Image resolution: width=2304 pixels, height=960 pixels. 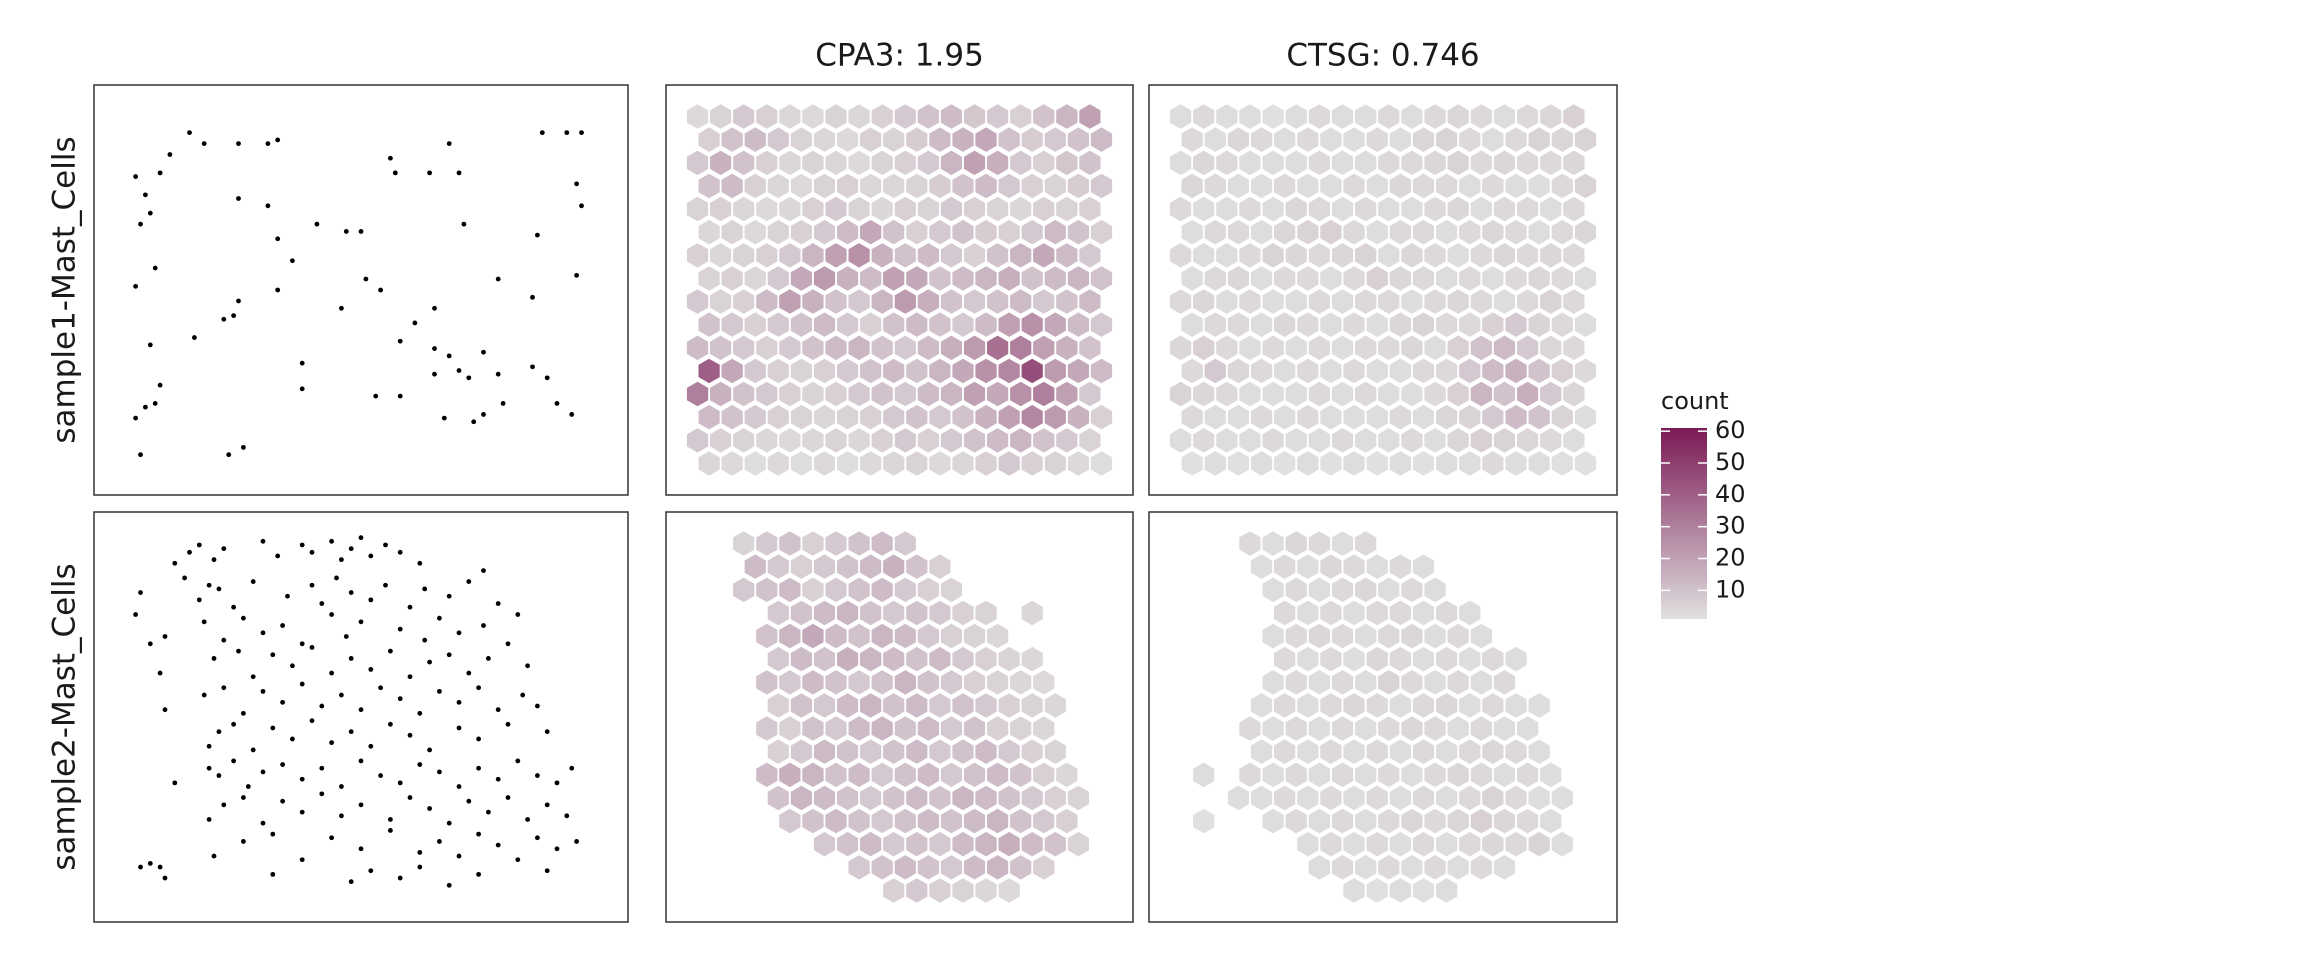 What do you see at coordinates (361, 717) in the screenshot?
I see `facet-panel` at bounding box center [361, 717].